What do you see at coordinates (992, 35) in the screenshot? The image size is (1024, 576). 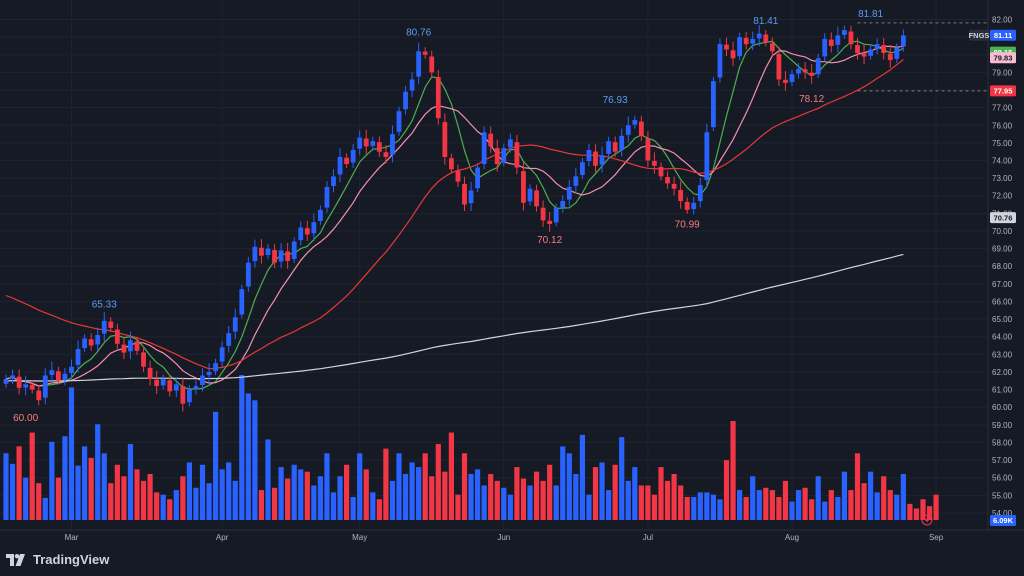 I see `price-tag: 81.11 FNGS` at bounding box center [992, 35].